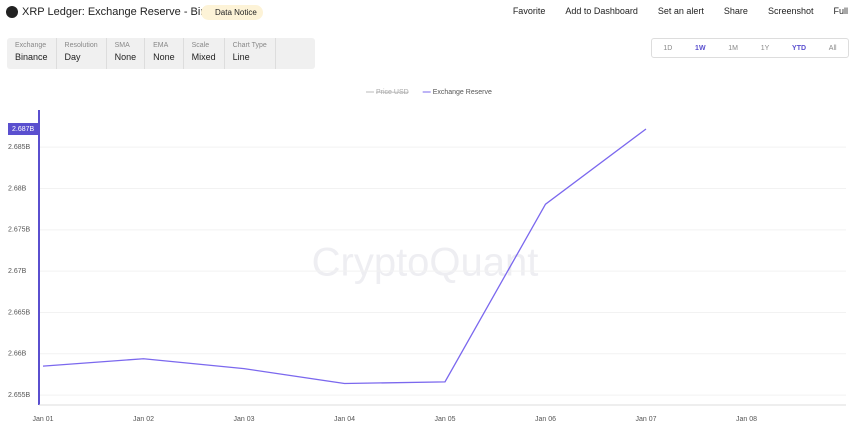 The width and height of the screenshot is (860, 430). Describe the element at coordinates (840, 11) in the screenshot. I see `action-button: Full` at that location.